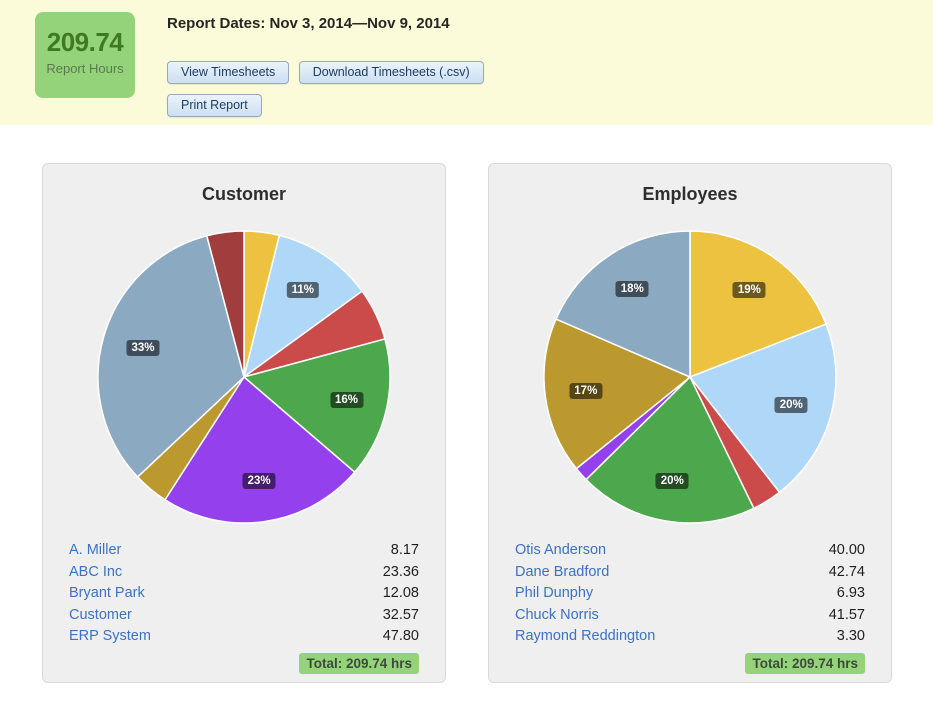  Describe the element at coordinates (557, 614) in the screenshot. I see `legend-name-link: Chuck Norris` at that location.